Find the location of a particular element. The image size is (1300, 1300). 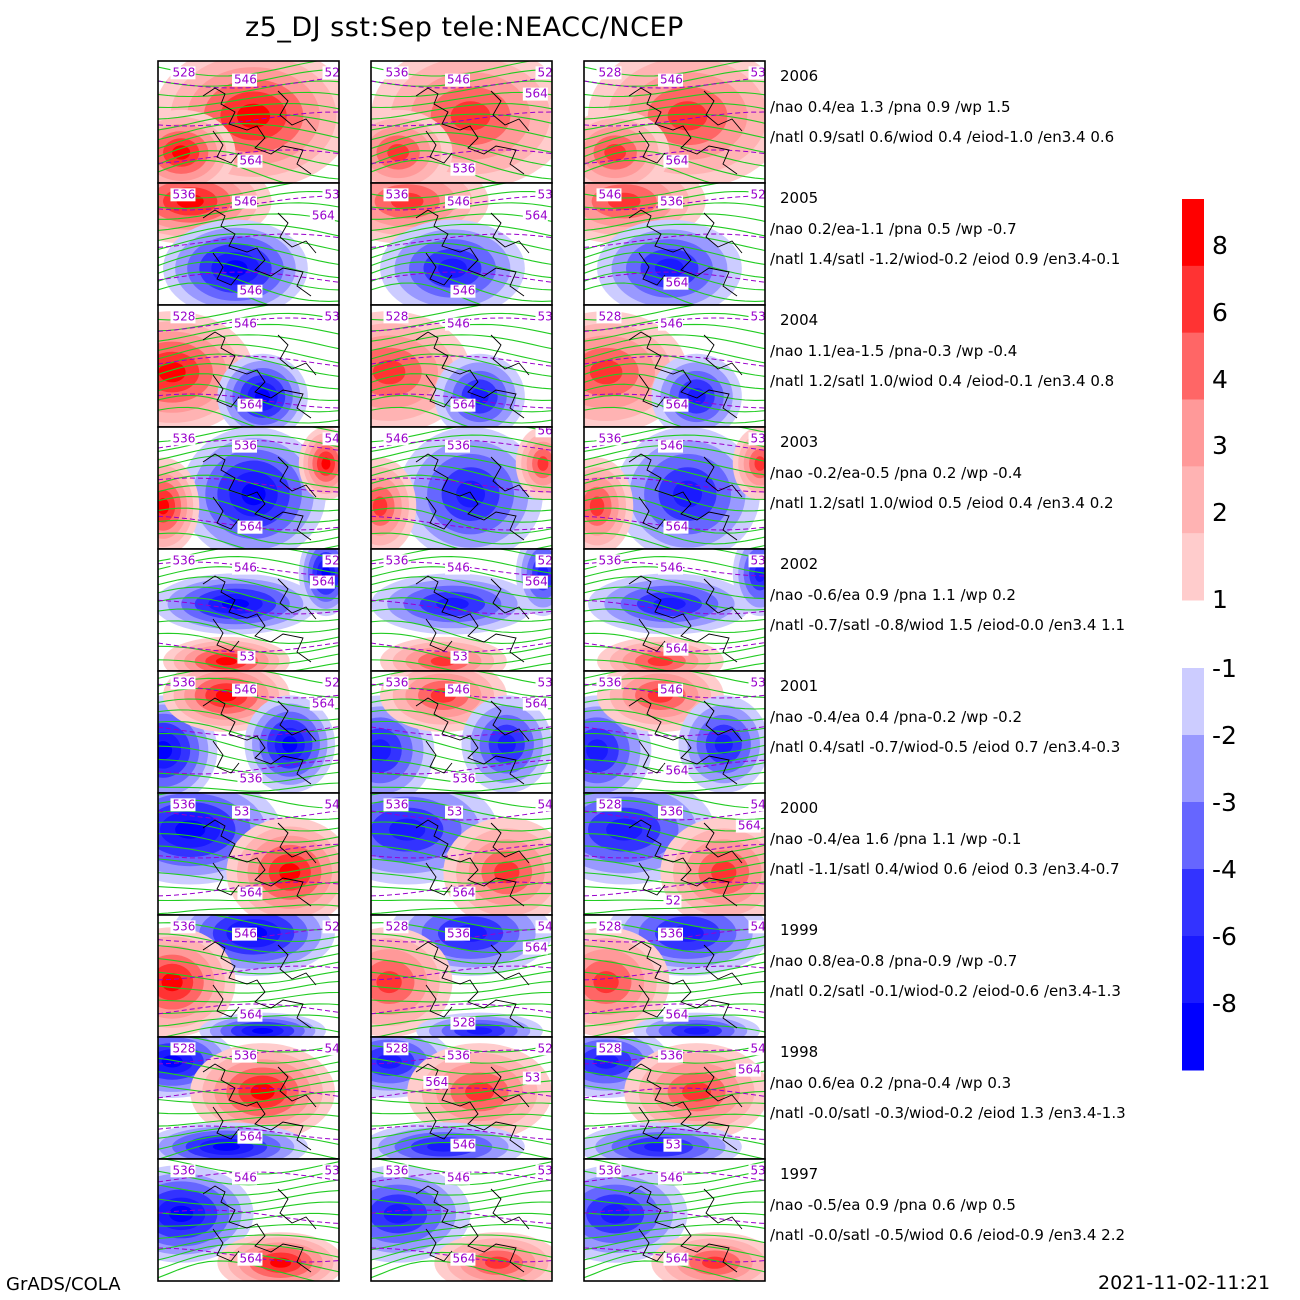

positive-anomaly-shade is located at coordinates (389, 372).